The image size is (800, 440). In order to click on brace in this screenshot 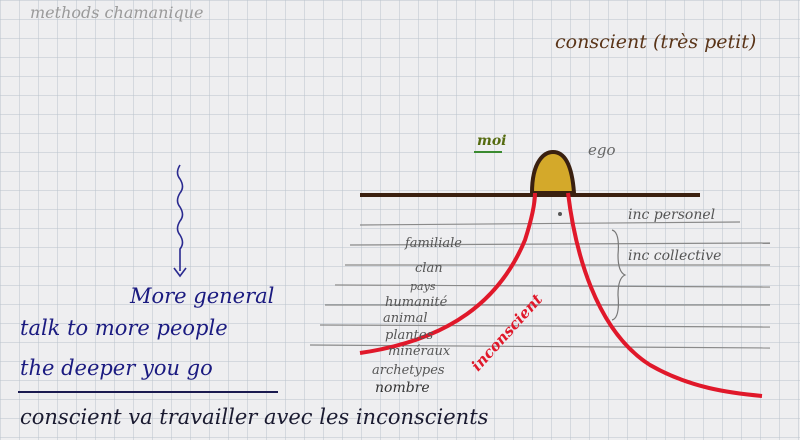, I will do `click(619, 275)`.